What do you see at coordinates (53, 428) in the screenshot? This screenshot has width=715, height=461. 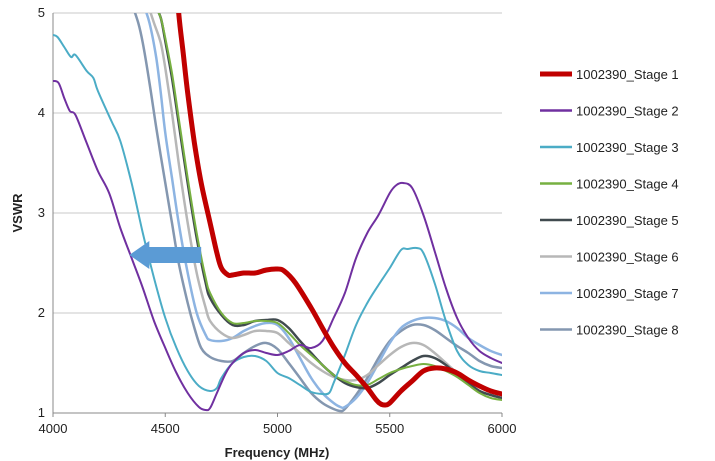 I see `x-tick-label: 4000` at bounding box center [53, 428].